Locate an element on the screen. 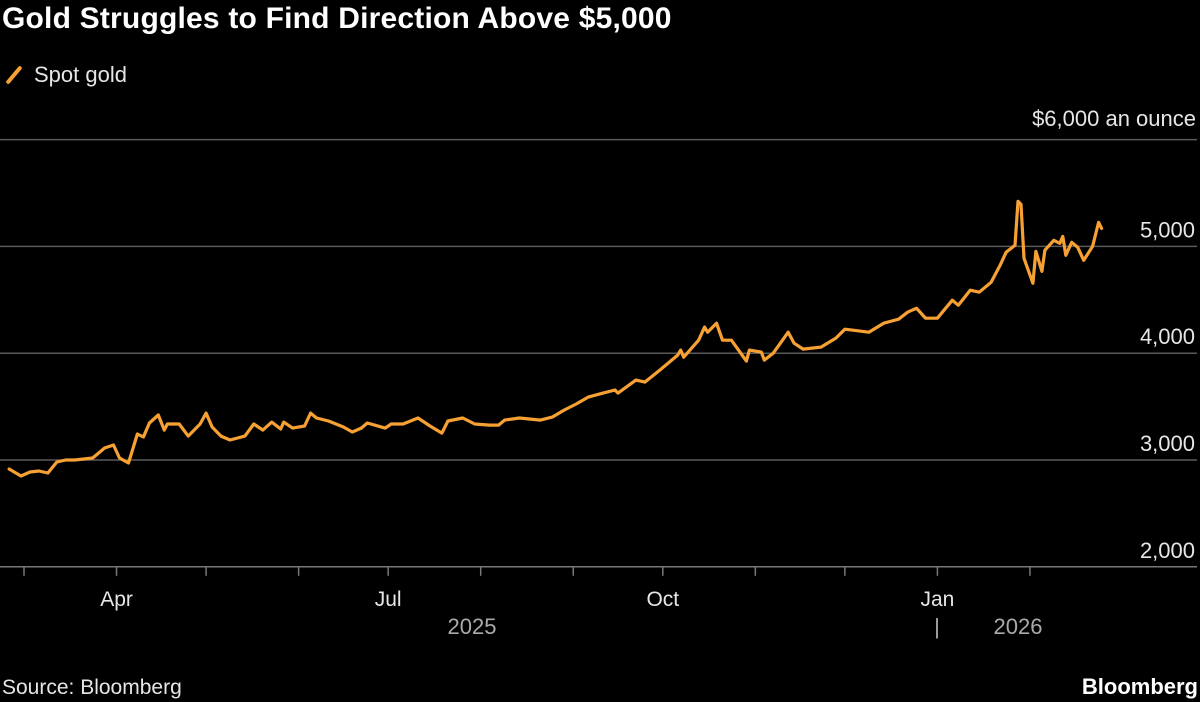 Image resolution: width=1200 pixels, height=702 pixels. y-tick-label-4000: 4,000 is located at coordinates (1167, 336).